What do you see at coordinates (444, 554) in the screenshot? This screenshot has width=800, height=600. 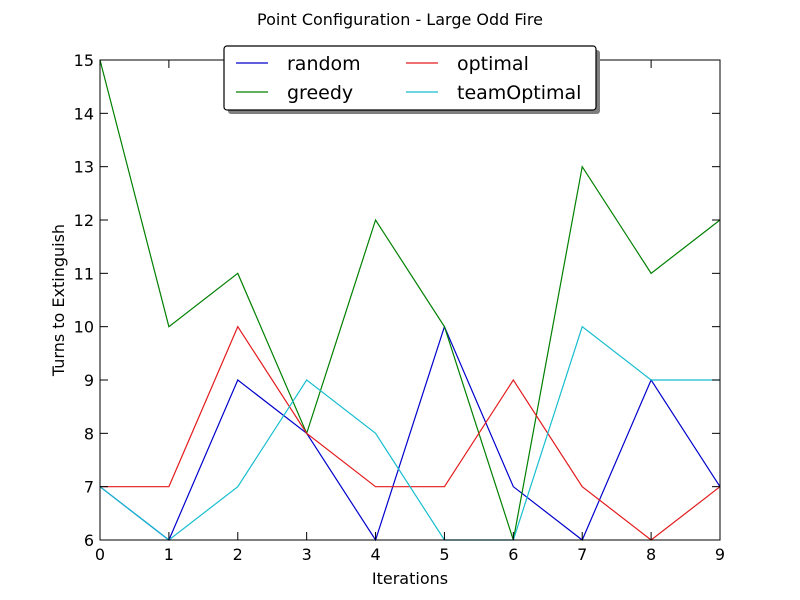 I see `x-tick-label: 5` at bounding box center [444, 554].